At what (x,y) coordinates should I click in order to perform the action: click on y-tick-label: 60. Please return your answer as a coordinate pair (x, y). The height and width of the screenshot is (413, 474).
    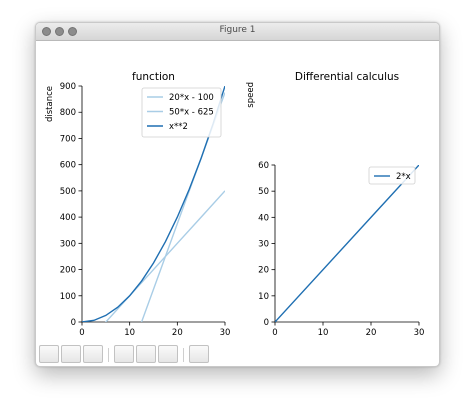
    Looking at the image, I should click on (263, 166).